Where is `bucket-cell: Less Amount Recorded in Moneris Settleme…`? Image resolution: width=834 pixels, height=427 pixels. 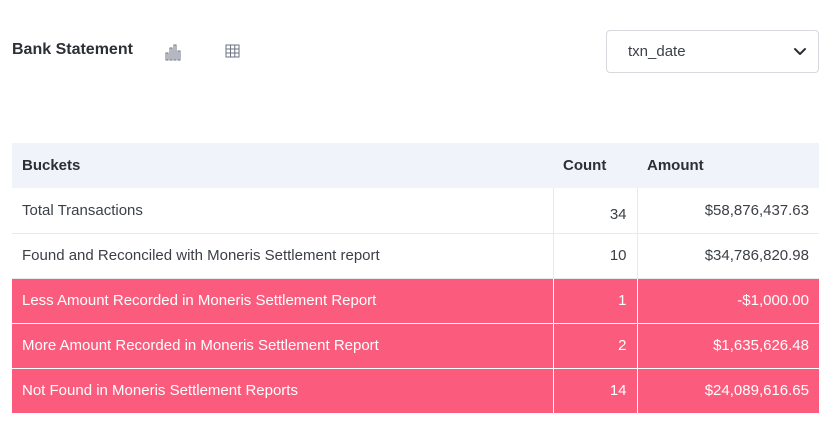
bucket-cell: Less Amount Recorded in Moneris Settleme… is located at coordinates (282, 301).